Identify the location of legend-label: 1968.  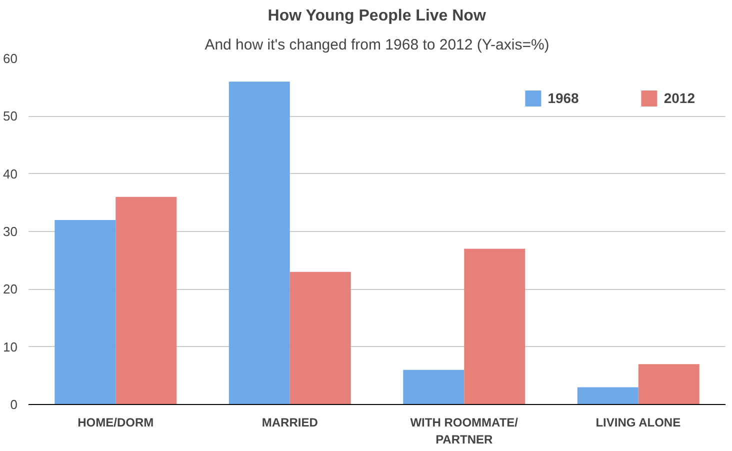
(563, 98).